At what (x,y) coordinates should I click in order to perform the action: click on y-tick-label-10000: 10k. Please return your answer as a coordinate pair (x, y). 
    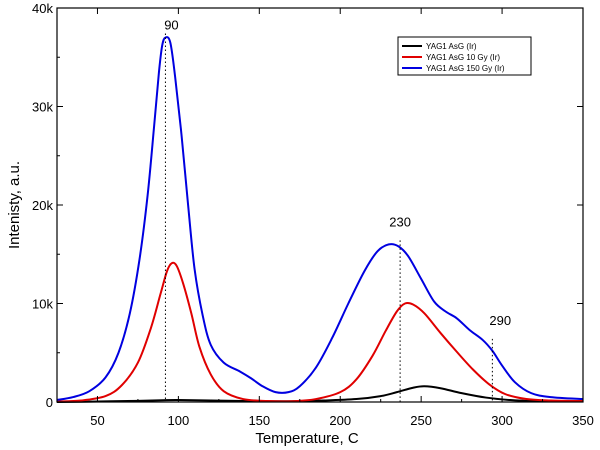
    Looking at the image, I should click on (42, 304).